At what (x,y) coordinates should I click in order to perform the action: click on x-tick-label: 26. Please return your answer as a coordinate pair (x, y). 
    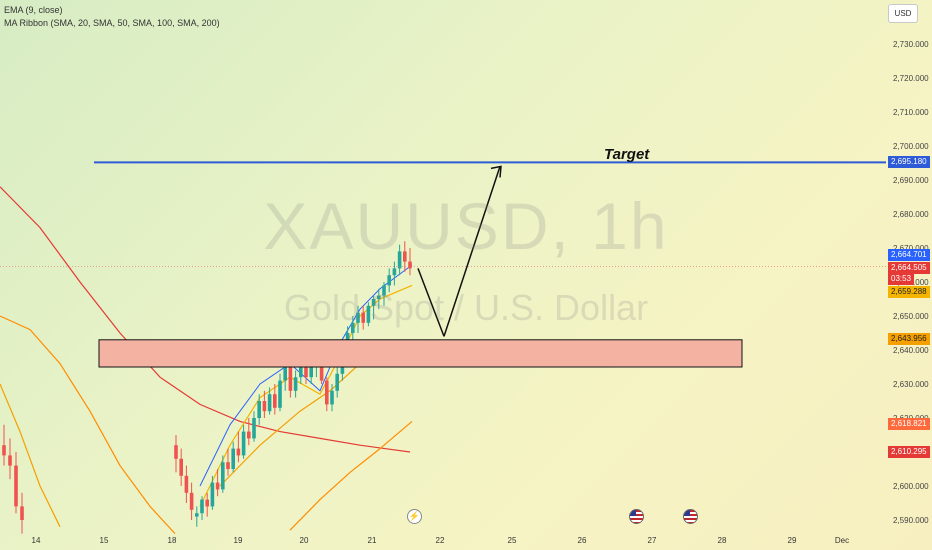
    Looking at the image, I should click on (582, 540).